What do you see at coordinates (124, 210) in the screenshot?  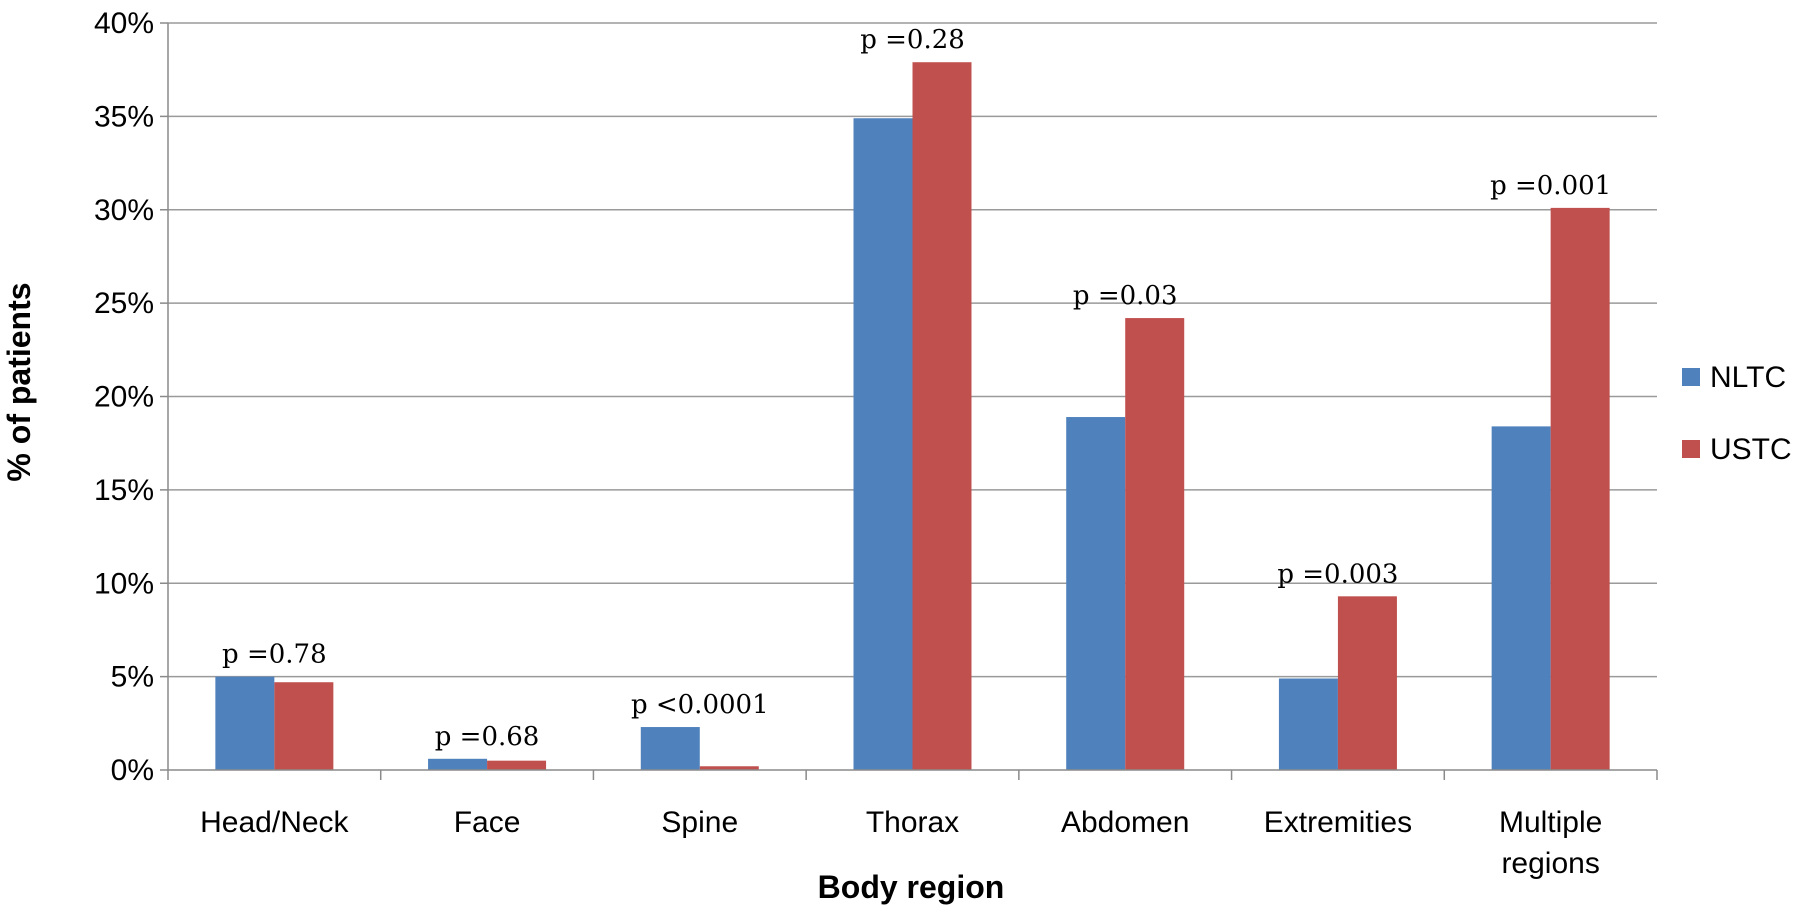 I see `y-tick-label: 30%` at bounding box center [124, 210].